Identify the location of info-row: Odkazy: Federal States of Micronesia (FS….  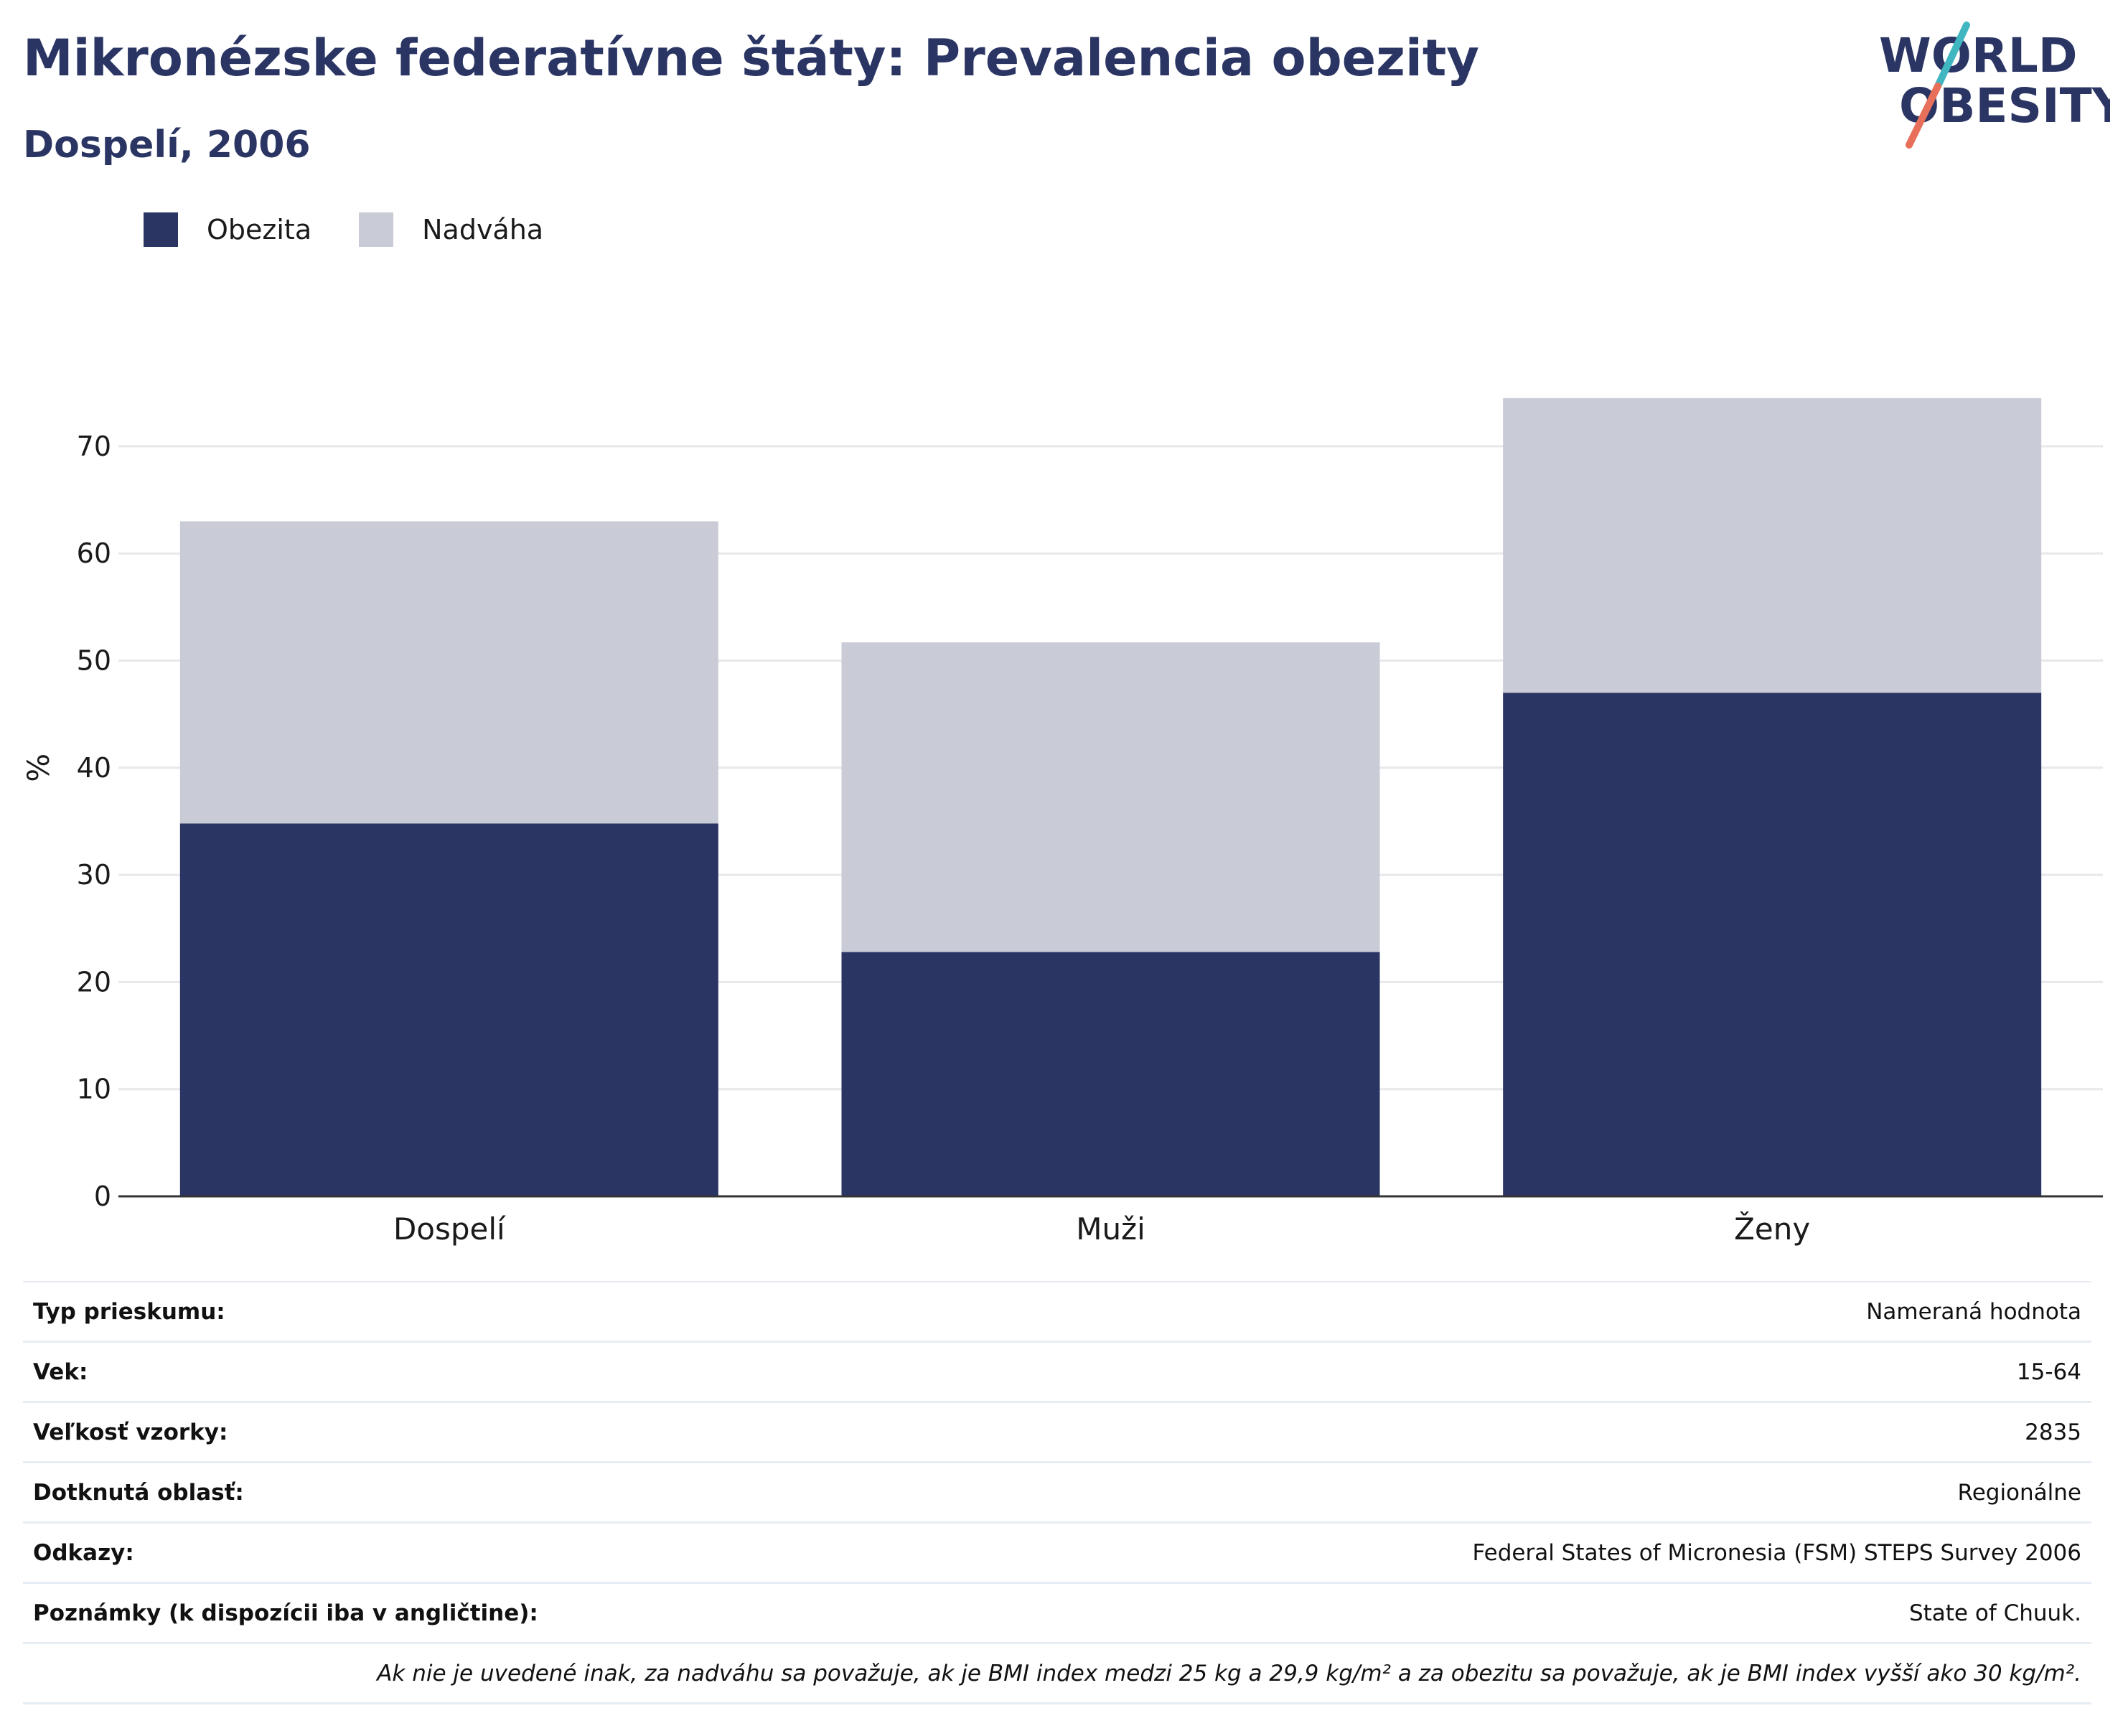
(1057, 1554).